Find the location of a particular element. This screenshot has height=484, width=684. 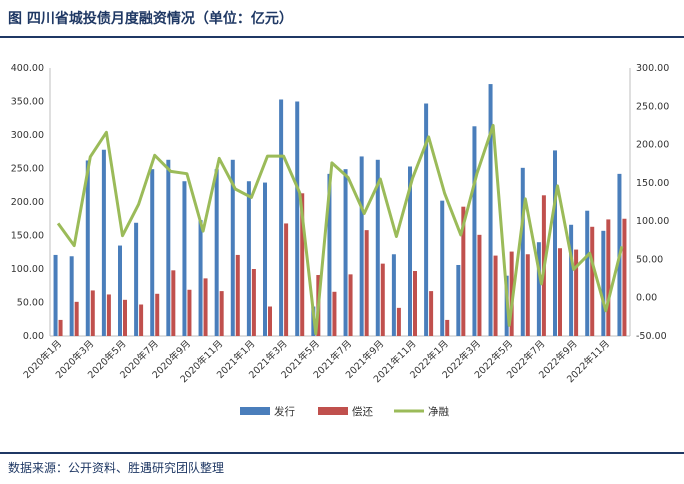

figure-title: 图 四川省城投债月度融资情况（单位：亿元） is located at coordinates (150, 19).